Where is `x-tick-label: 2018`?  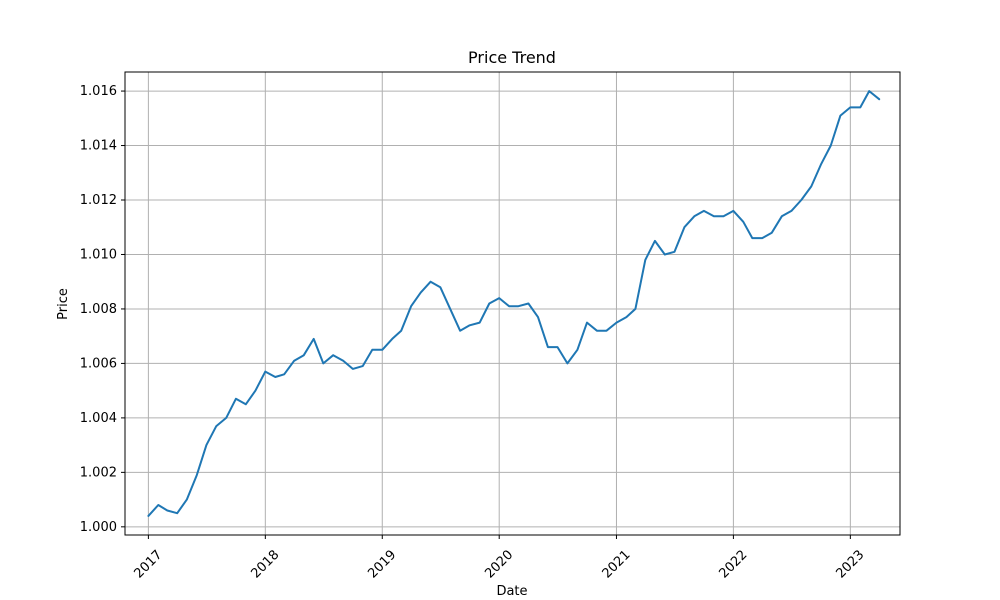
x-tick-label: 2018 is located at coordinates (265, 564).